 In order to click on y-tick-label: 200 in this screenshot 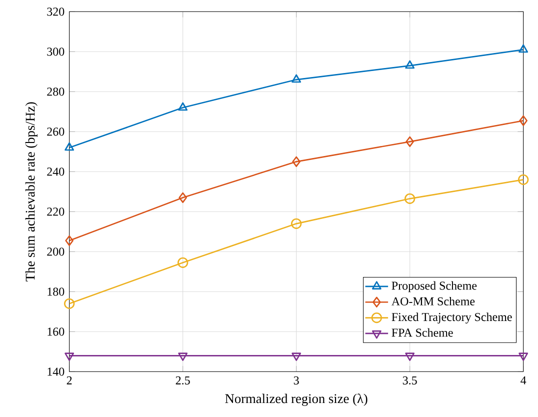, I will do `click(55, 252)`.